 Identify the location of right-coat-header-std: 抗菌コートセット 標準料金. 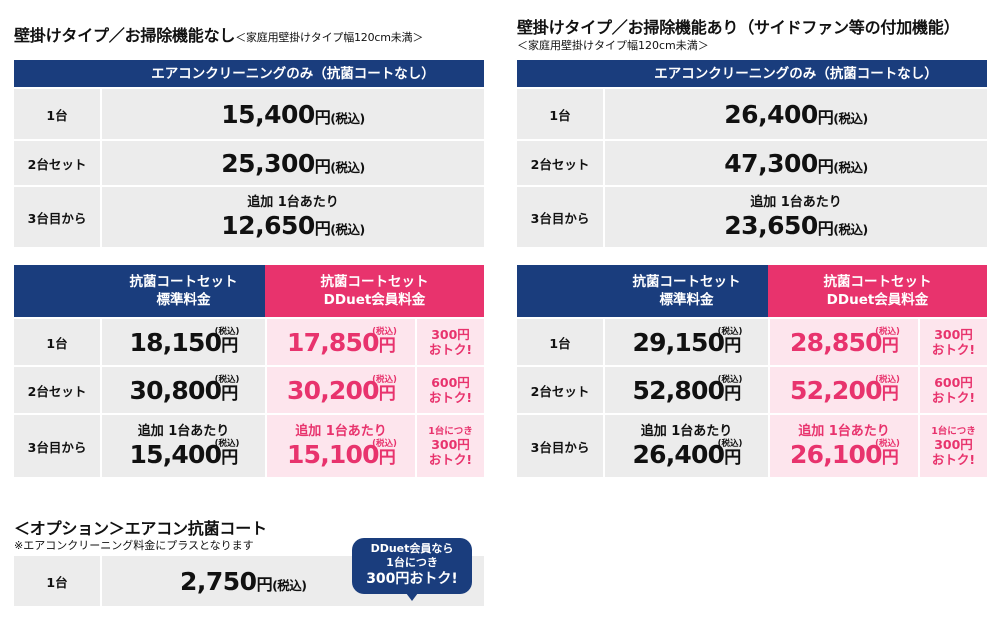
(686, 291).